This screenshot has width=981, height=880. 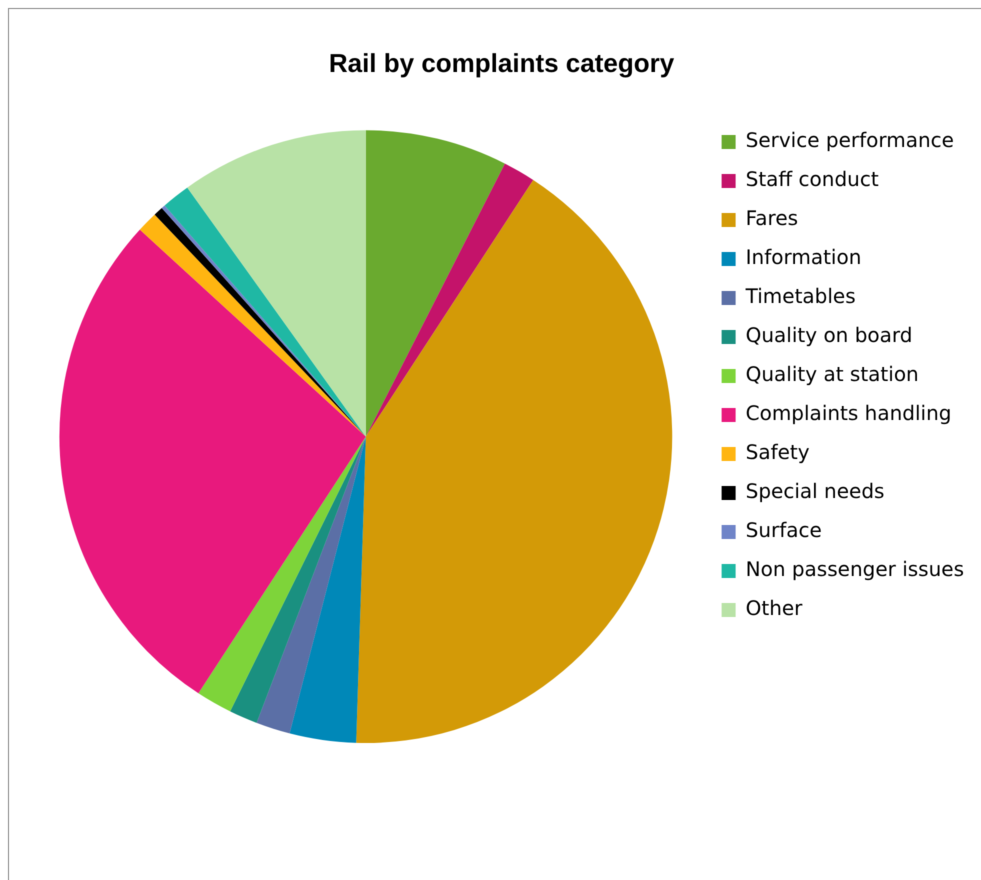 I want to click on legend-label: Other, so click(x=775, y=608).